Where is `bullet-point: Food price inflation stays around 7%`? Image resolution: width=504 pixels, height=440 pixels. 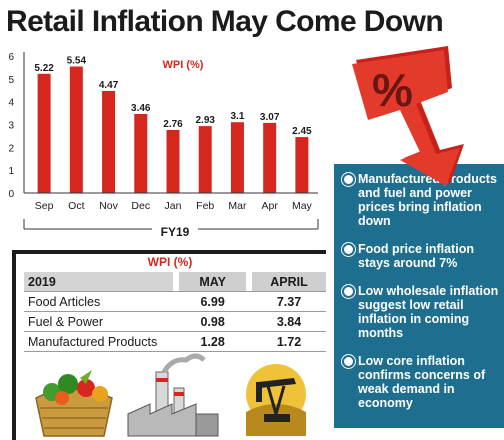
bullet-point: Food price inflation stays around 7% is located at coordinates (422, 256).